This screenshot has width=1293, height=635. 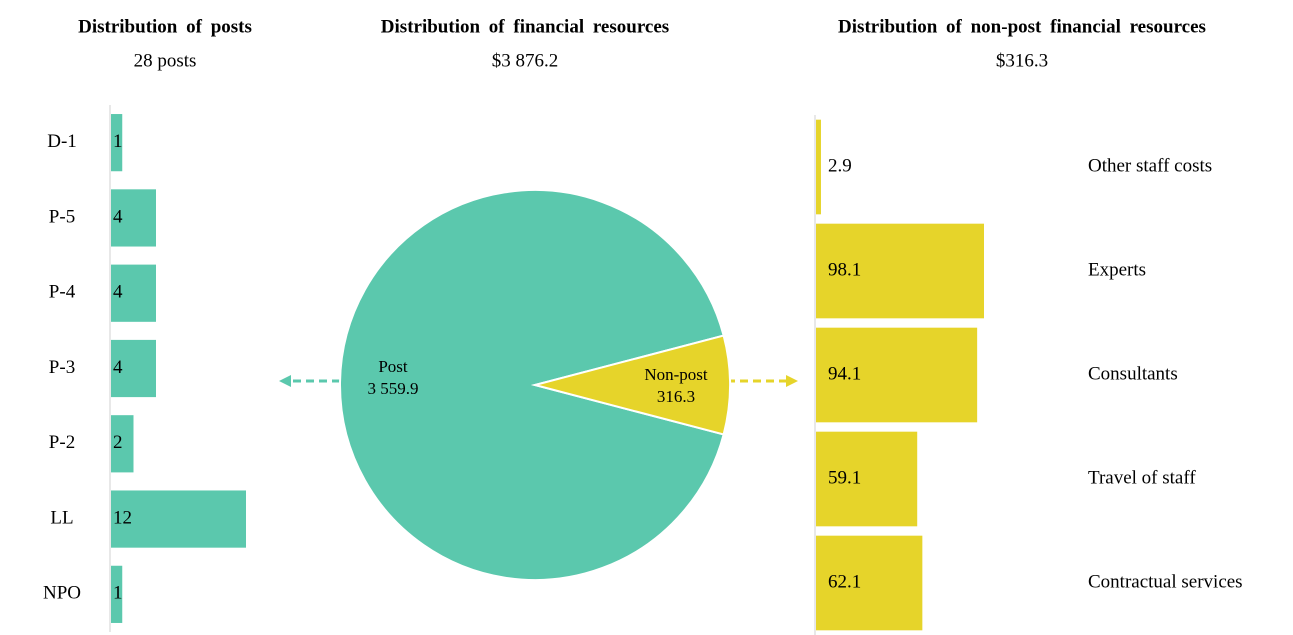 I want to click on category-label: Other staff costs, so click(x=1150, y=165).